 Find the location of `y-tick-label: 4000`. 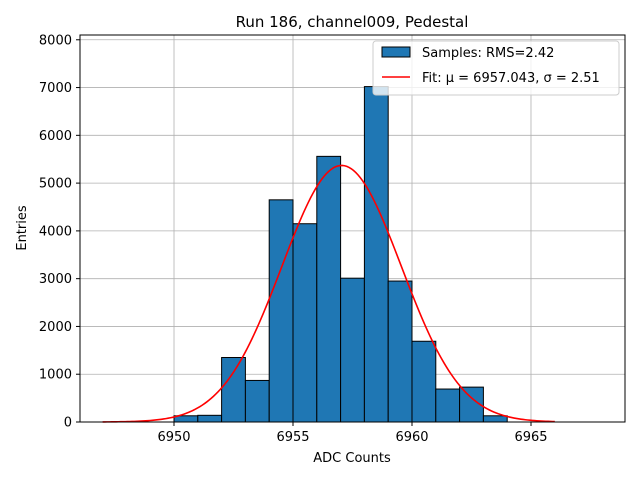

y-tick-label: 4000 is located at coordinates (55, 231).